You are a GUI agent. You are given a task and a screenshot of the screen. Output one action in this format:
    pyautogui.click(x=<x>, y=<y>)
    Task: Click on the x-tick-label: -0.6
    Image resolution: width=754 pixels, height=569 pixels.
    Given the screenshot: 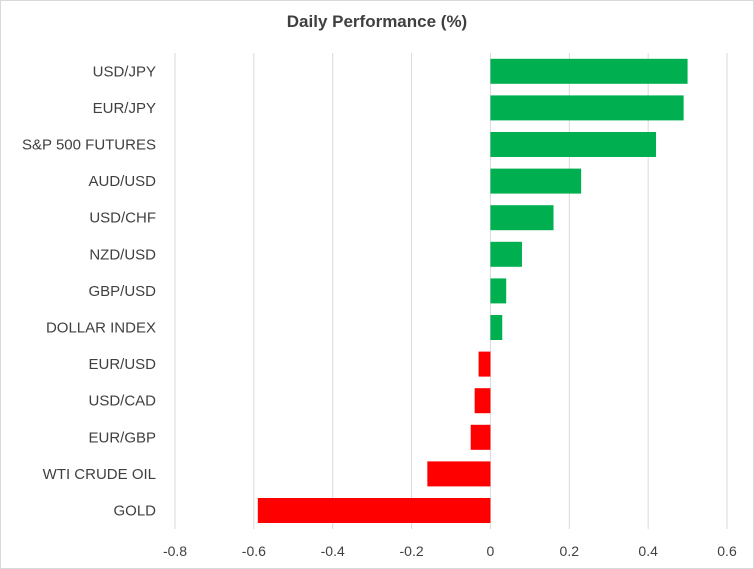 What is the action you would take?
    pyautogui.click(x=254, y=551)
    